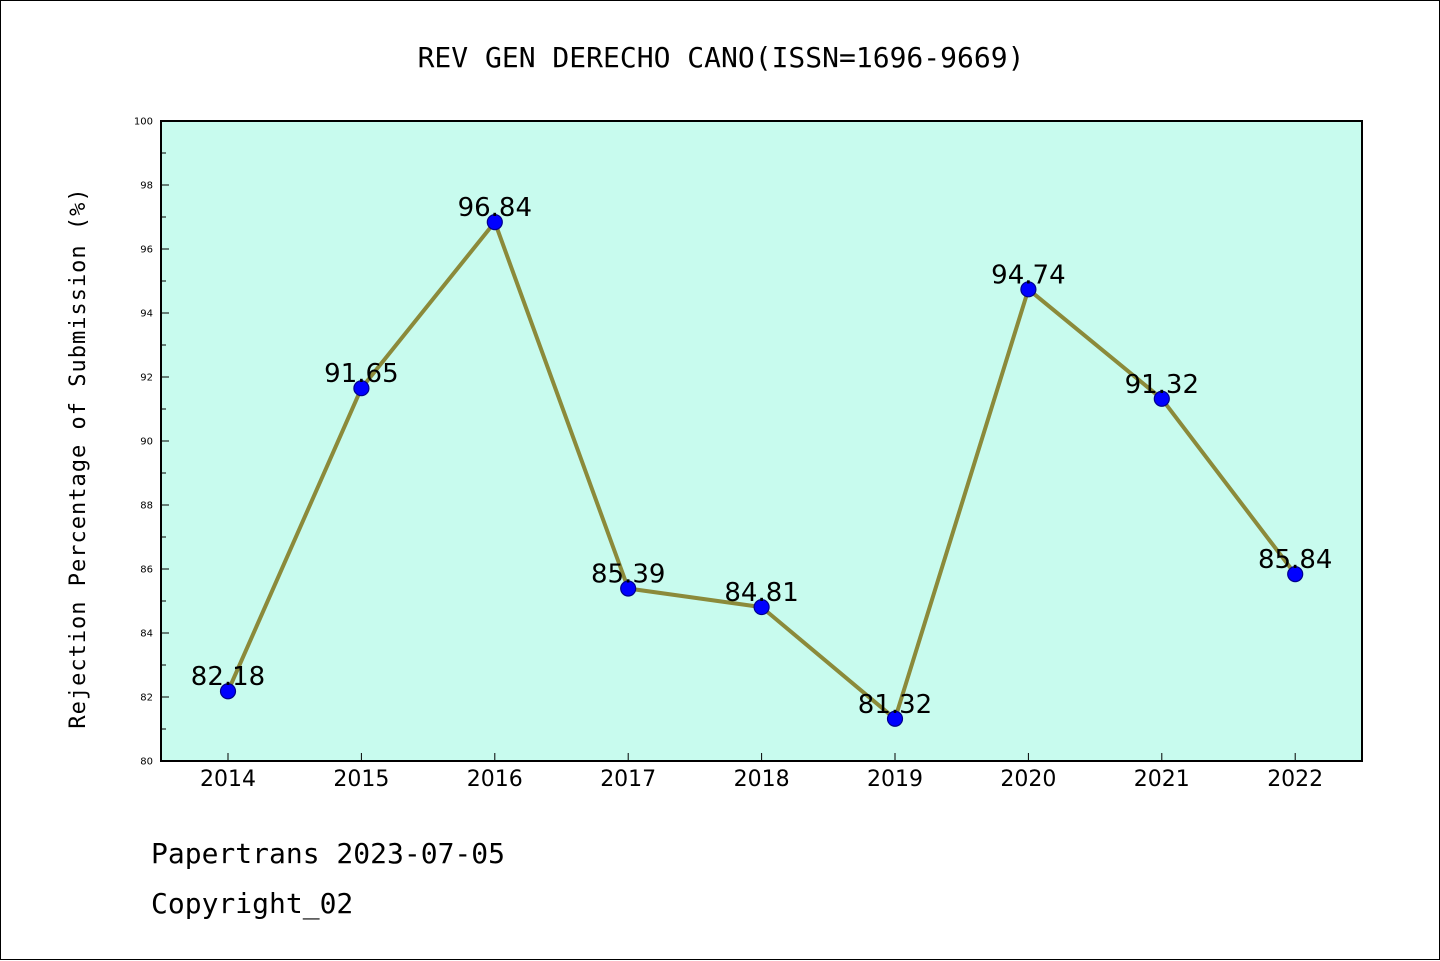 The height and width of the screenshot is (961, 1440). I want to click on y-axis: 80 82 84 86 88 90 92 94 96 98 100, so click(151, 442).